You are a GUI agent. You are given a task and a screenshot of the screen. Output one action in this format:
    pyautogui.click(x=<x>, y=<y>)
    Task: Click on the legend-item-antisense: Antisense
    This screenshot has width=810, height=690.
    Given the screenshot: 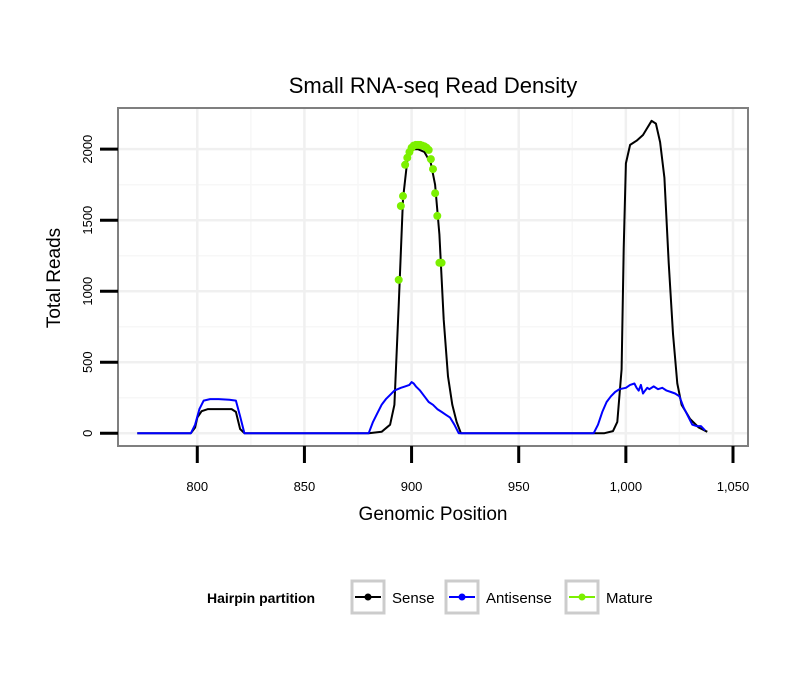 What is the action you would take?
    pyautogui.click(x=498, y=597)
    